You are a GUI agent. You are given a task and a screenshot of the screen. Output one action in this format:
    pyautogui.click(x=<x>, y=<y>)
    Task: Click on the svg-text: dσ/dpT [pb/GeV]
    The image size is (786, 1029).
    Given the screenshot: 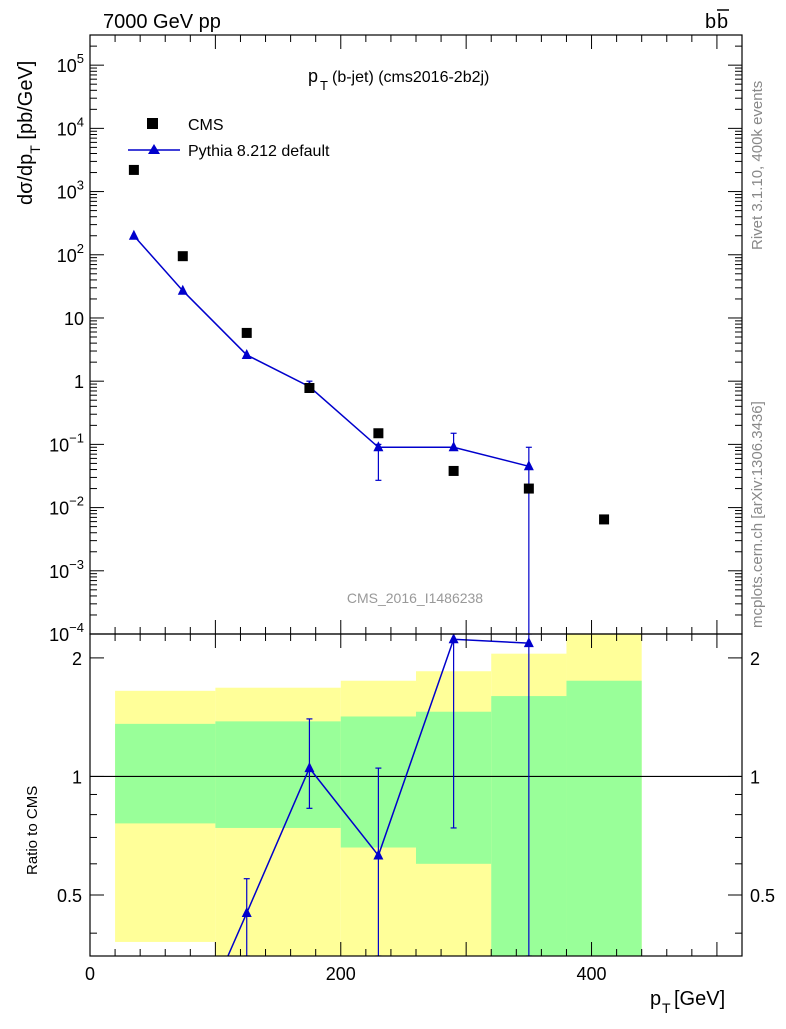 What is the action you would take?
    pyautogui.click(x=29, y=133)
    